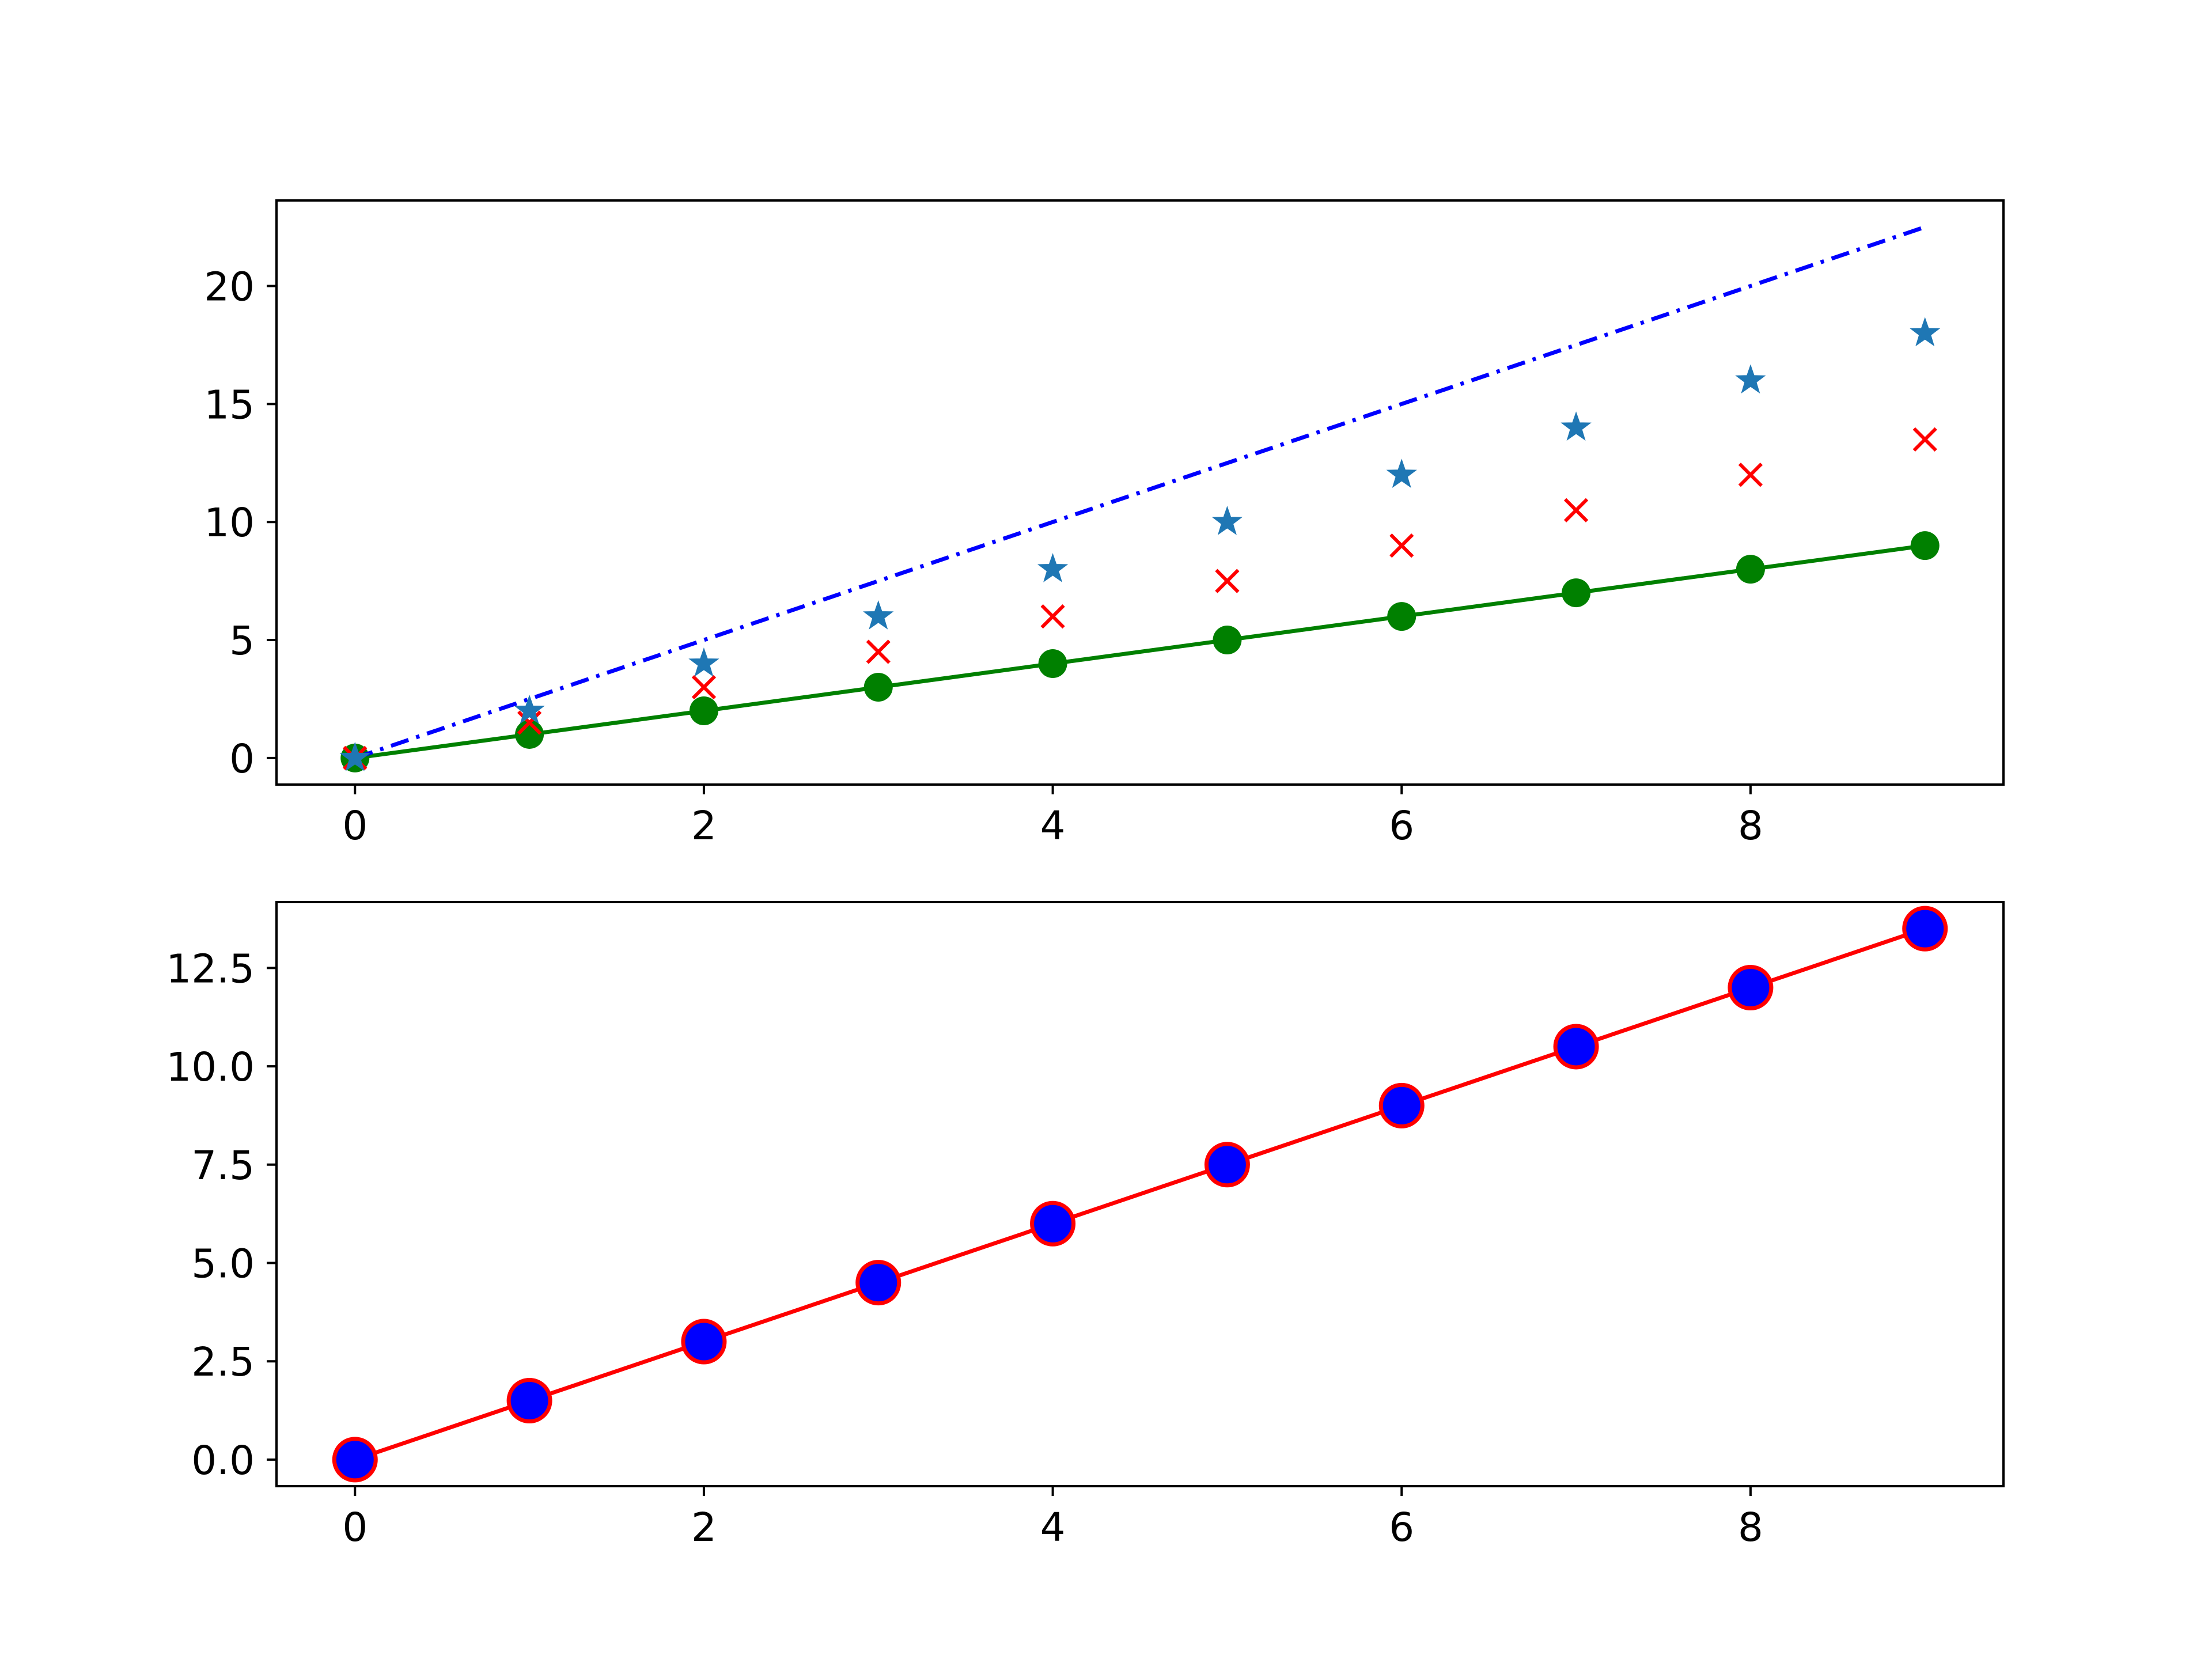  Describe the element at coordinates (229, 287) in the screenshot. I see `y-tick-label-4: 20` at that location.